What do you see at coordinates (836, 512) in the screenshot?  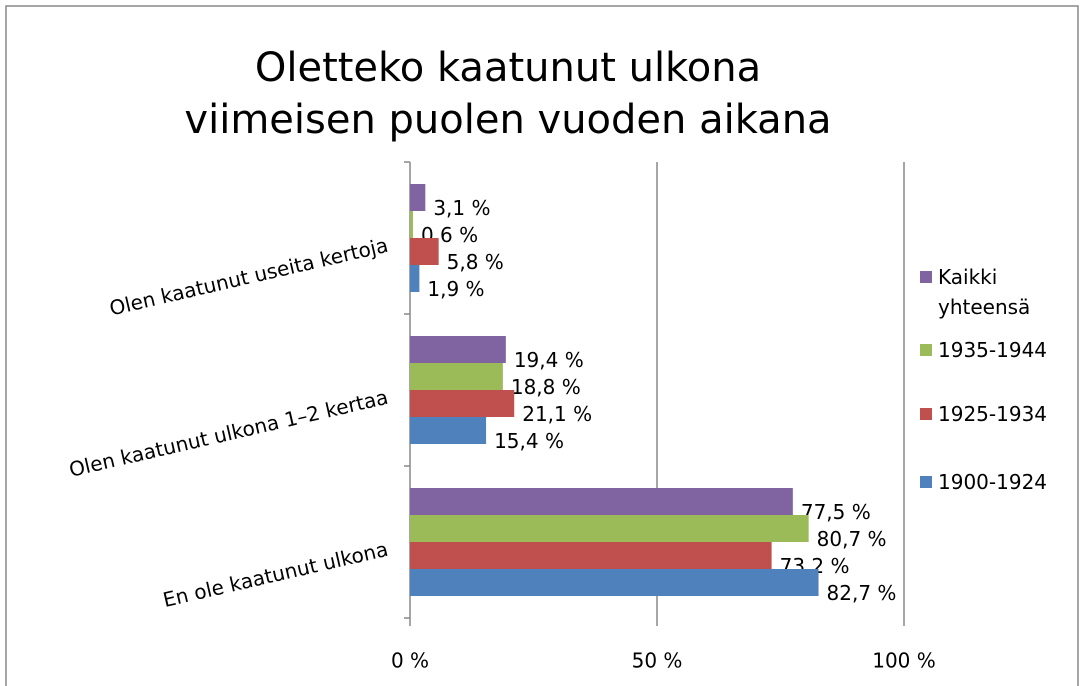 I see `data-label: 77,5 %` at bounding box center [836, 512].